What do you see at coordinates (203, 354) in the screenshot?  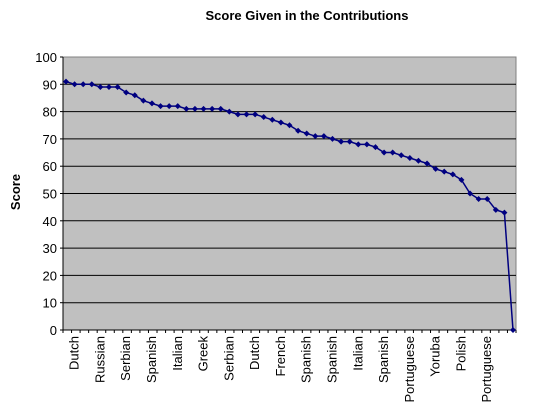 I see `x-tick-label: Greek` at bounding box center [203, 354].